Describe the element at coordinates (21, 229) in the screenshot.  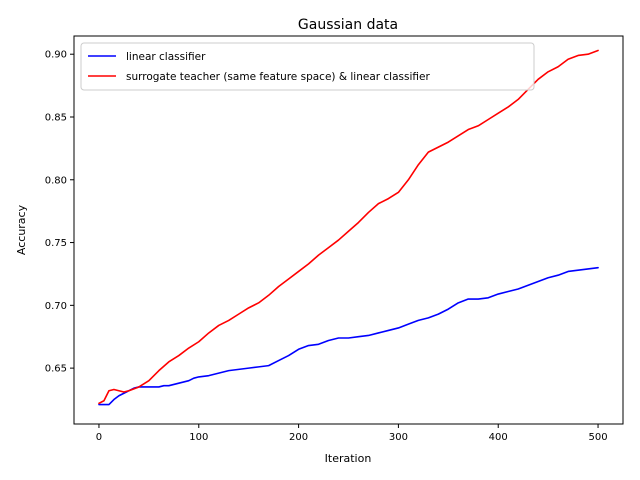
I see `y-axis-title: Accuracy` at that location.